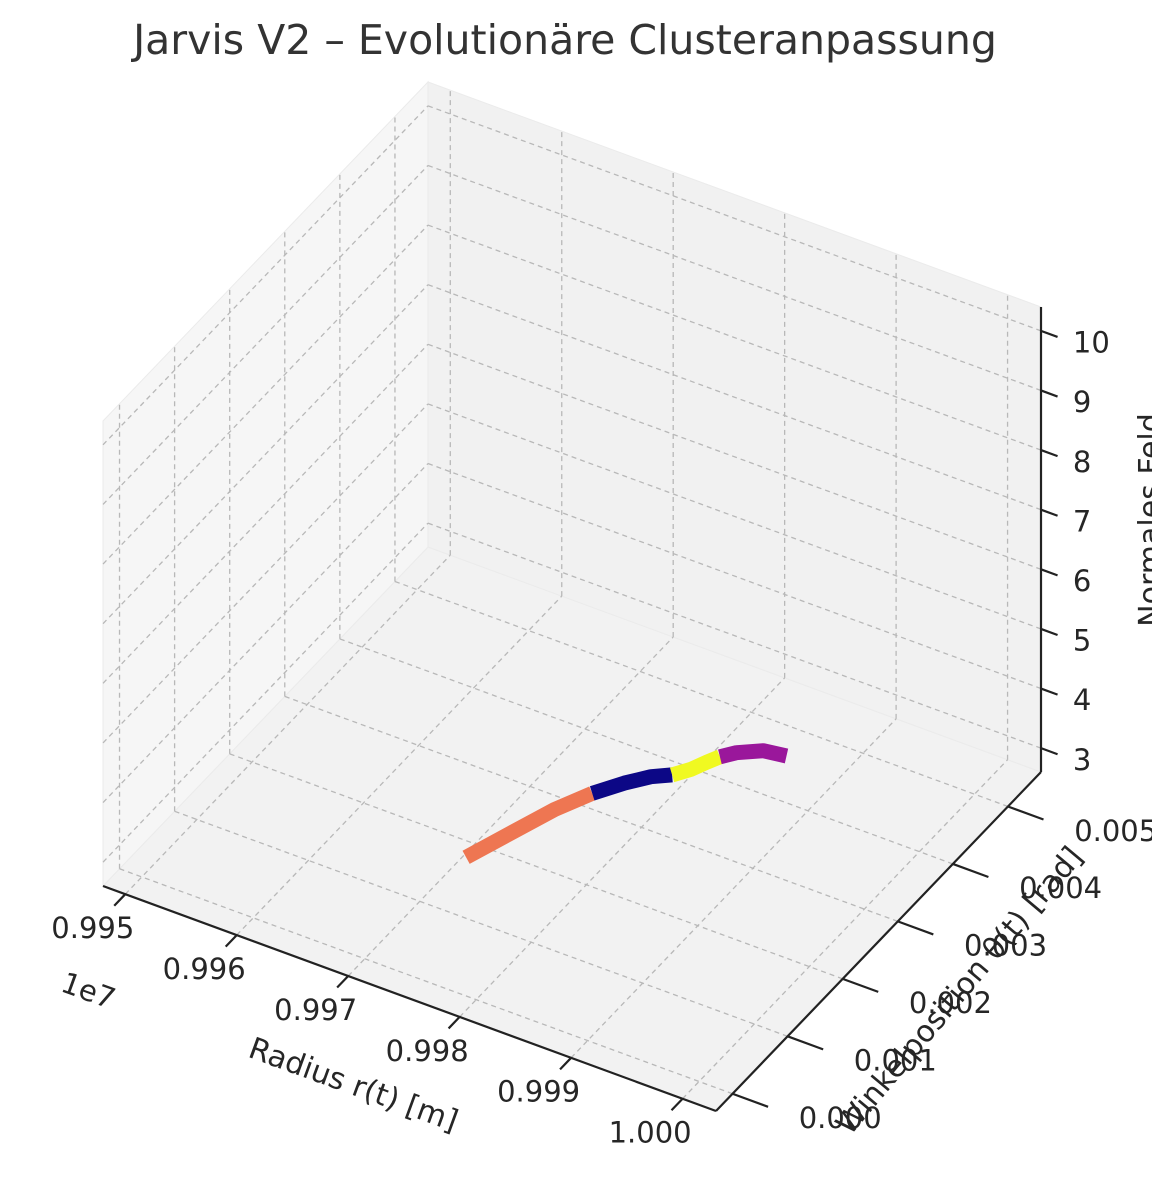 This screenshot has height=1180, width=1152. I want to click on x-tick-label: 0.995, so click(92, 928).